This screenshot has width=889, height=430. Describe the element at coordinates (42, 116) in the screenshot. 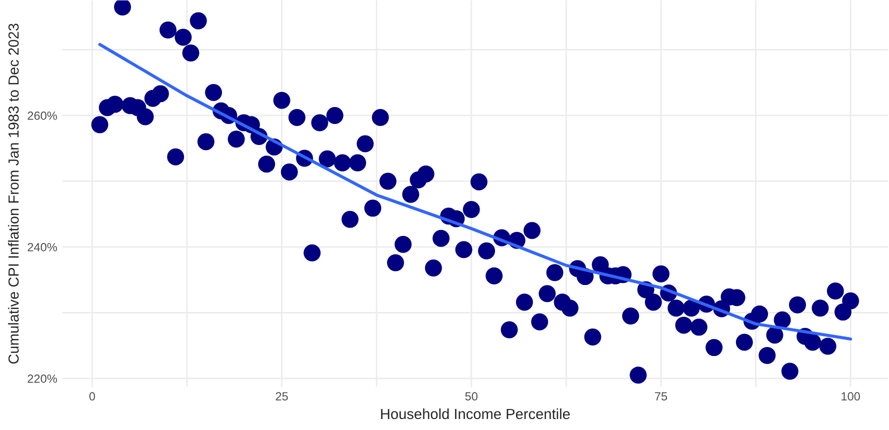

I see `y-tick-label: 260%` at that location.